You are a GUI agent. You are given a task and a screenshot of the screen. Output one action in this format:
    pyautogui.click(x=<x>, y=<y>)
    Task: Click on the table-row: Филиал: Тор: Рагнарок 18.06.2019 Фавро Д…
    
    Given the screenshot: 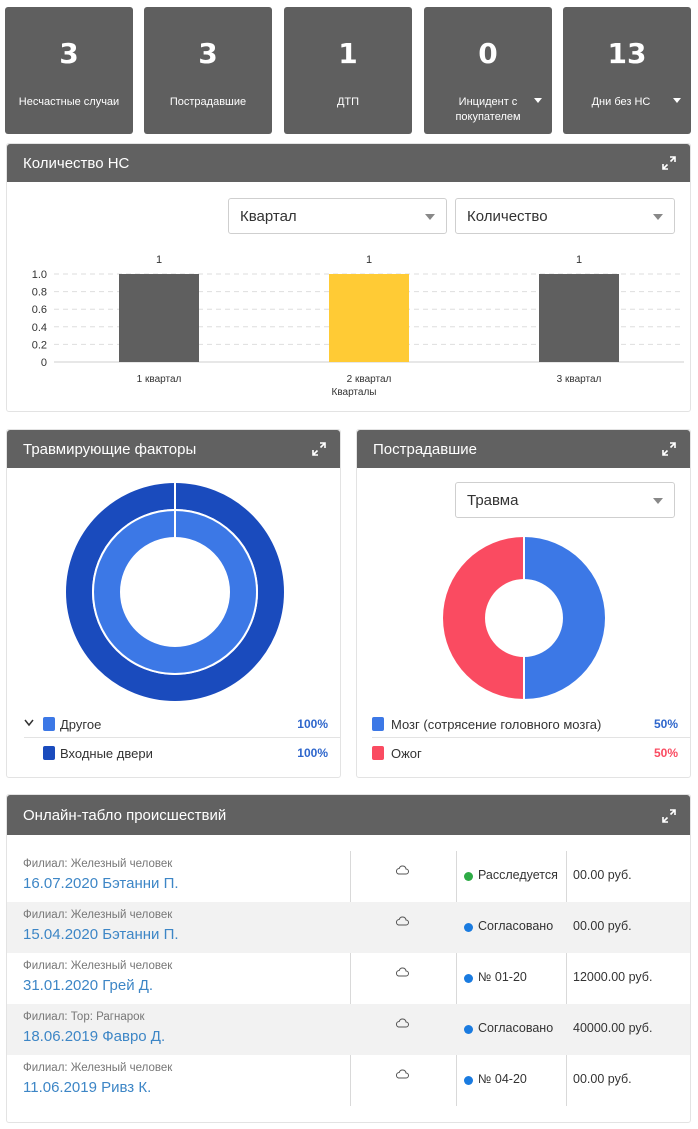 What is the action you would take?
    pyautogui.click(x=348, y=1029)
    